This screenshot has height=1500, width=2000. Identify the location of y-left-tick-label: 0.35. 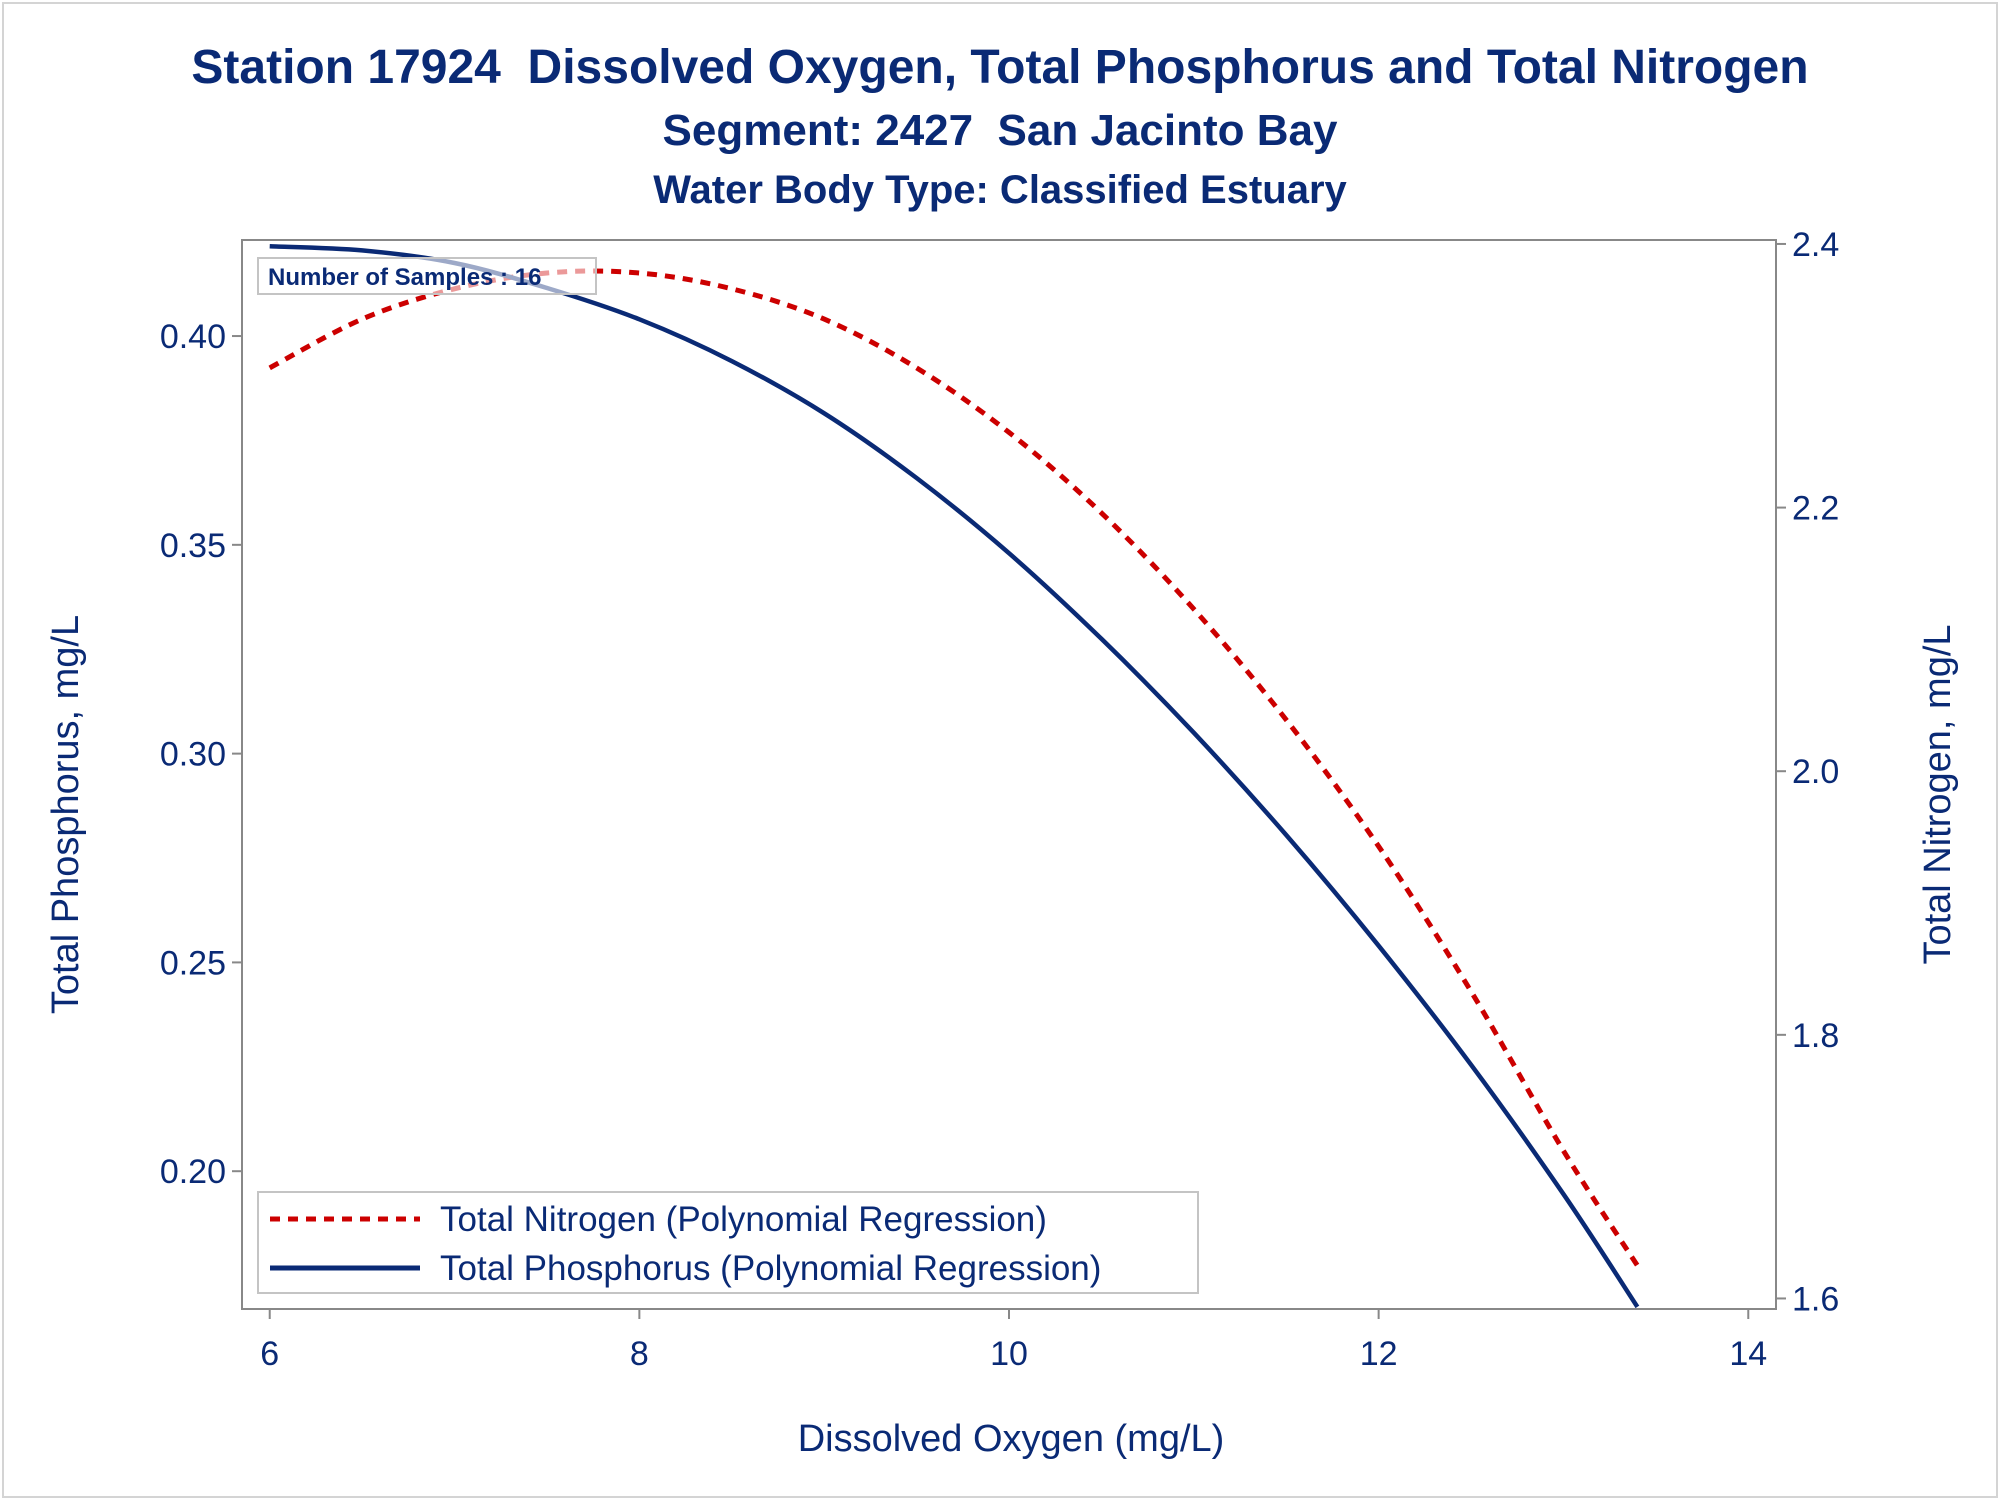
(193, 546).